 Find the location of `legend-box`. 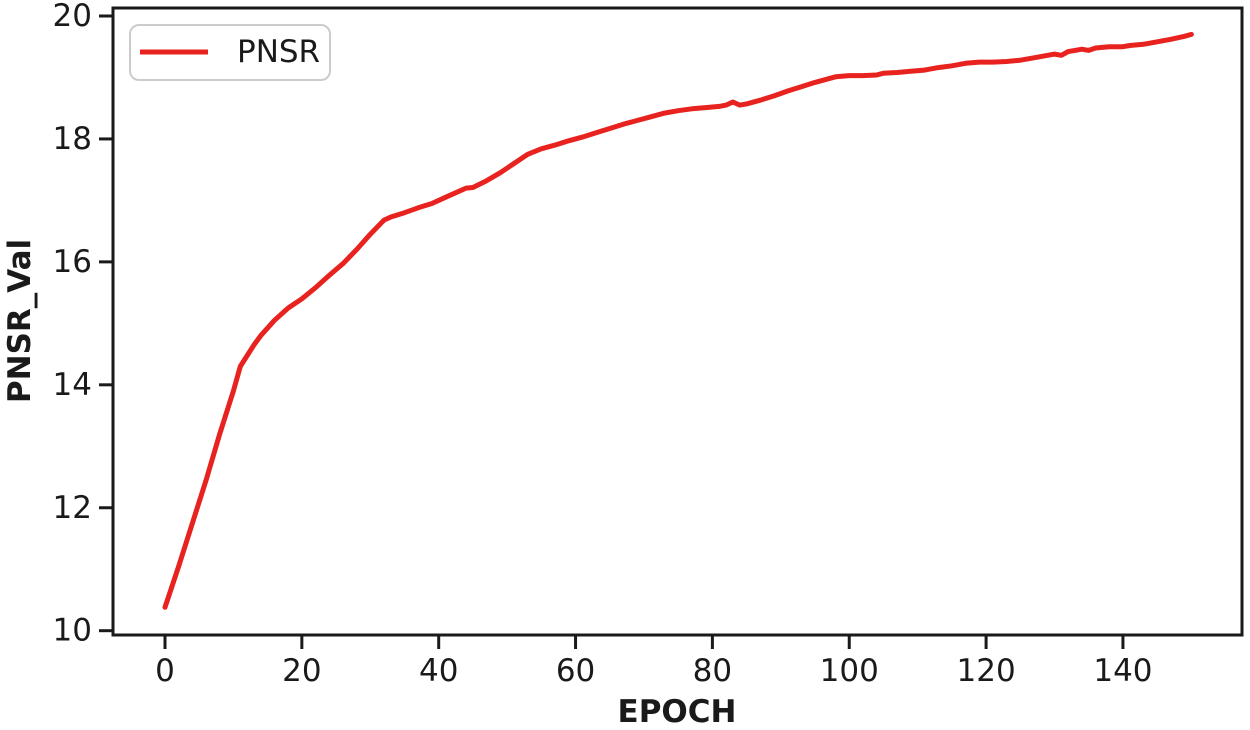

legend-box is located at coordinates (230, 52).